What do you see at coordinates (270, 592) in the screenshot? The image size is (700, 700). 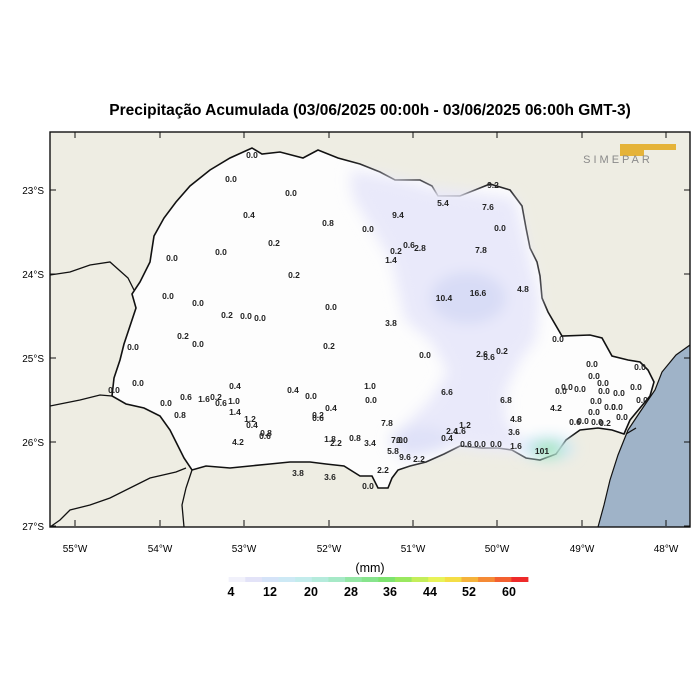 I see `legend-label: 12` at bounding box center [270, 592].